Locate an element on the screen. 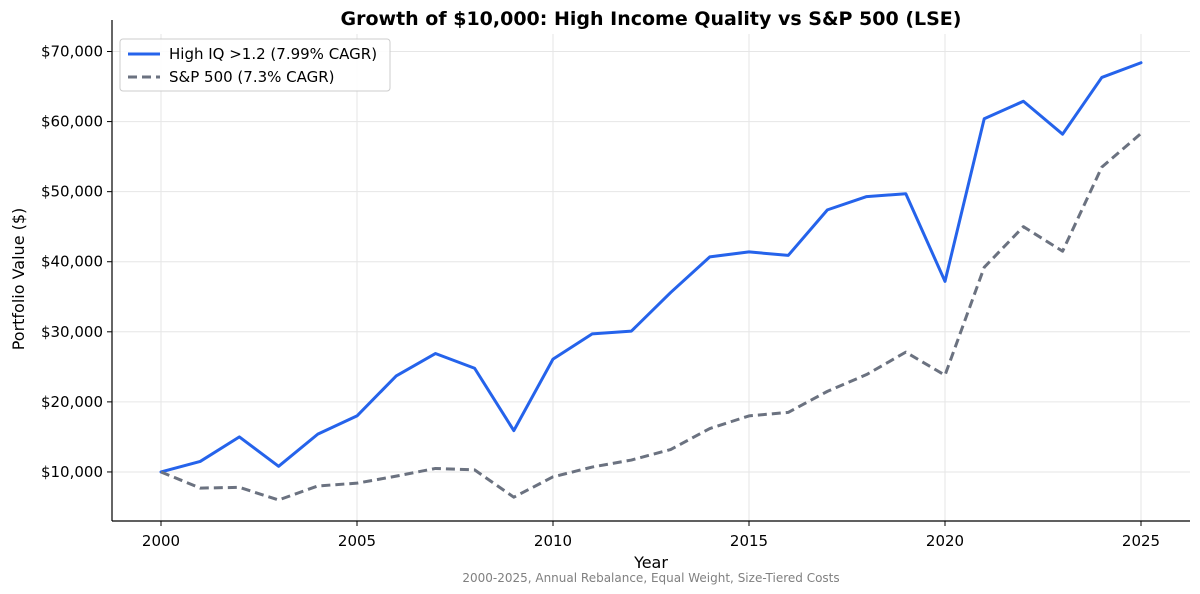 This screenshot has width=1200, height=594. x-tick-label: 2000 is located at coordinates (161, 541).